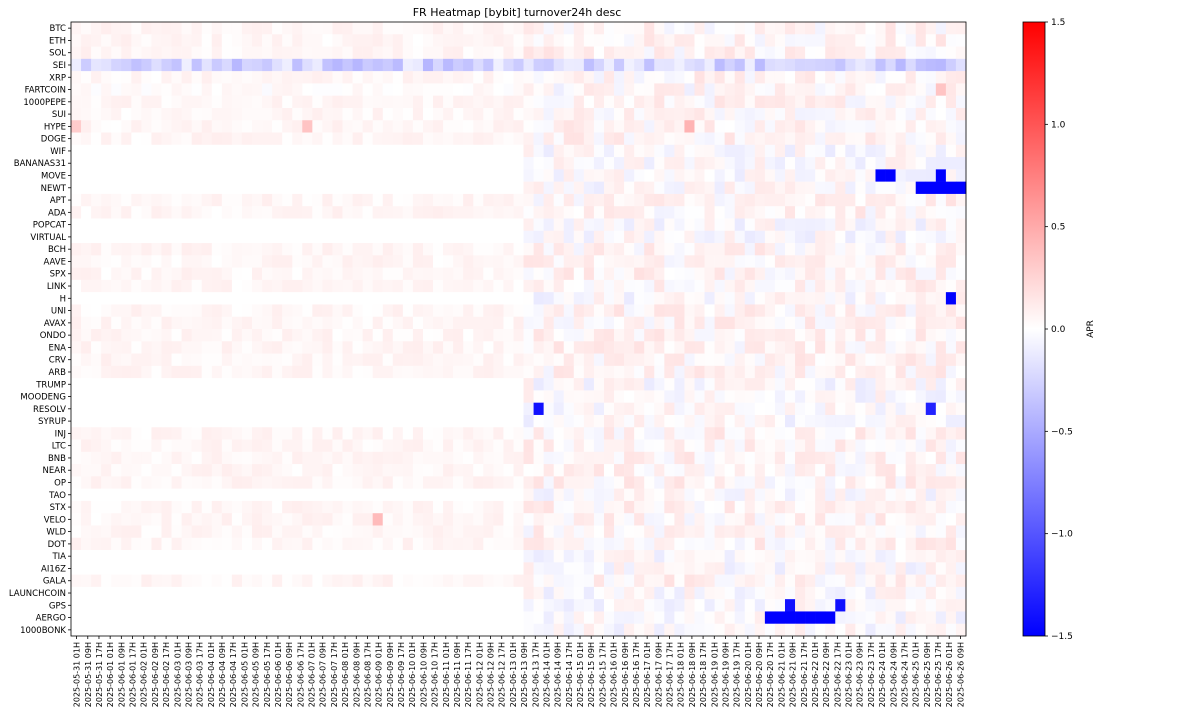 The image size is (1200, 724). I want to click on x-tick-label: 2025-06-04 01H, so click(211, 674).